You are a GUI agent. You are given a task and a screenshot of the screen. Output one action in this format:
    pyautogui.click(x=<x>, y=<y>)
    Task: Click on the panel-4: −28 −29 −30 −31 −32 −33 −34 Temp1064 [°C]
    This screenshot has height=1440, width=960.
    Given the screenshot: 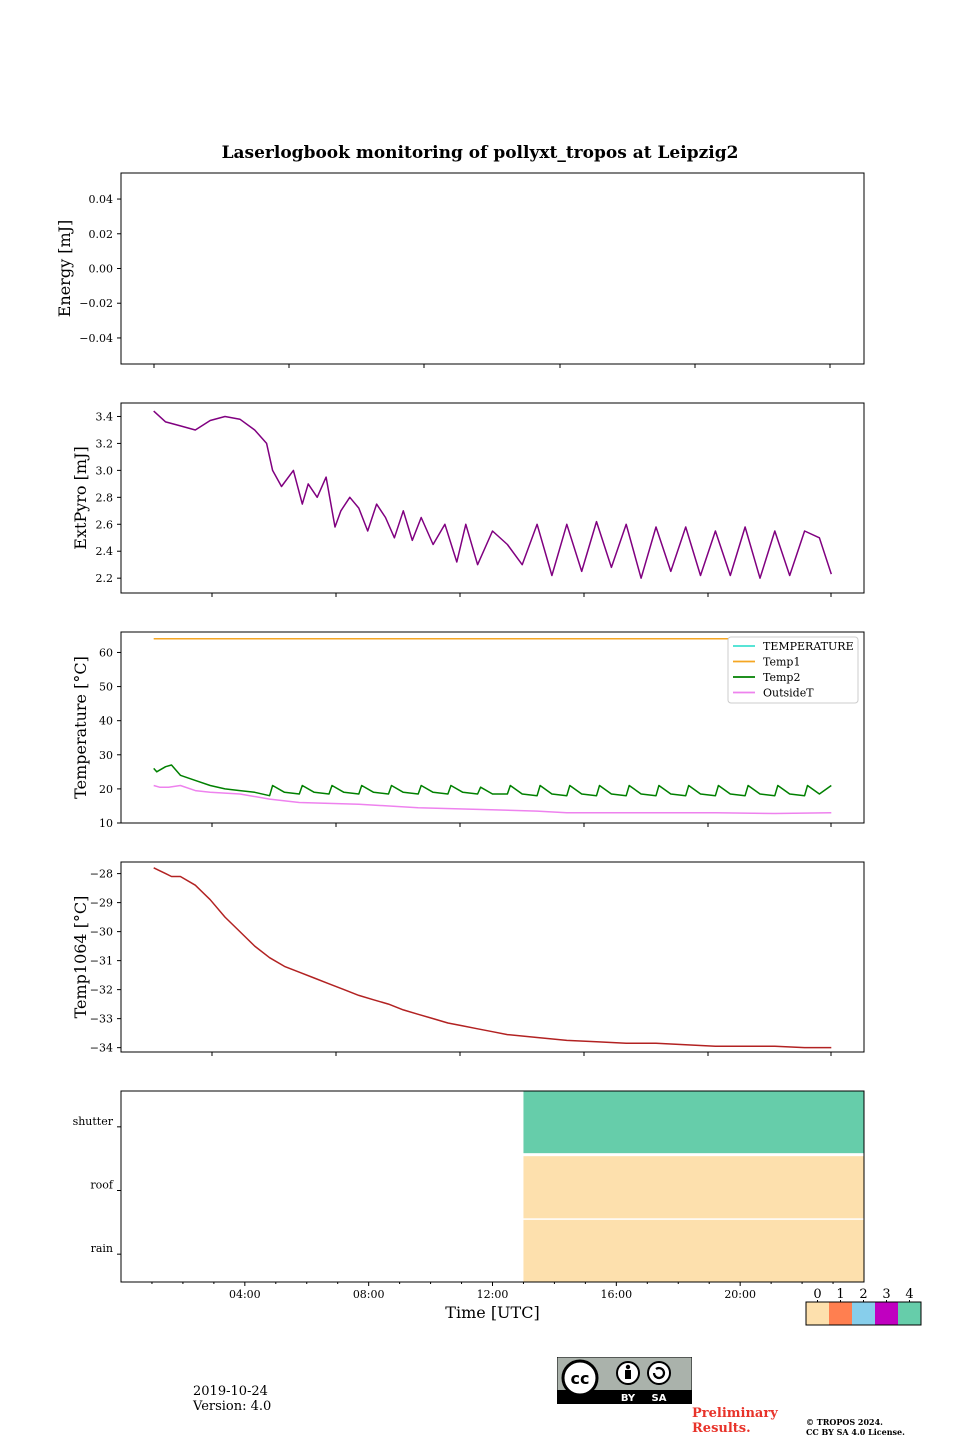 What is the action you would take?
    pyautogui.click(x=468, y=958)
    